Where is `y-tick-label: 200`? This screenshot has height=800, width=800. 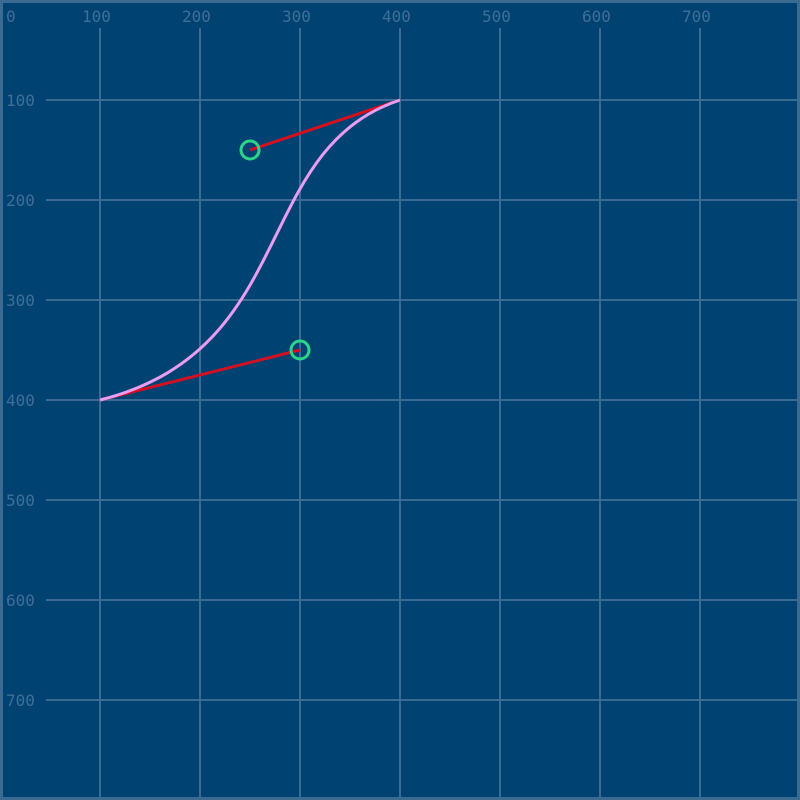 y-tick-label: 200 is located at coordinates (20, 200).